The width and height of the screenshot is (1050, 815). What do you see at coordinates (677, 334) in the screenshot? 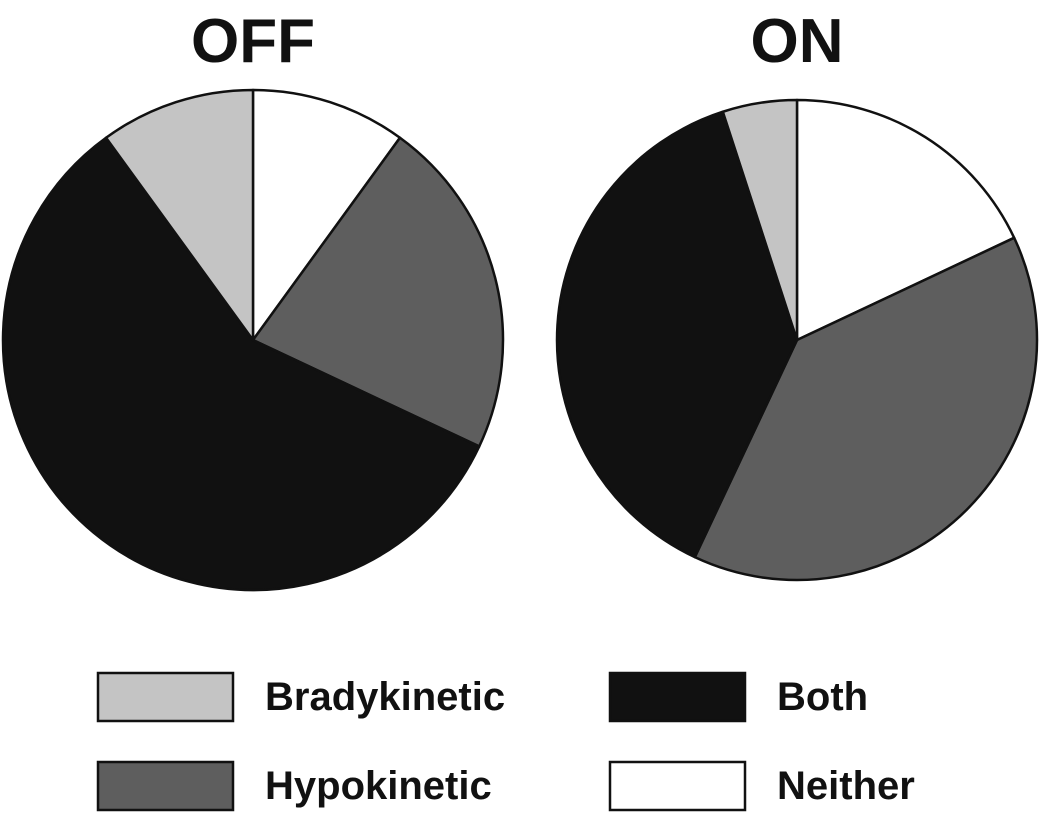
I see `pie-slice-on-both` at bounding box center [677, 334].